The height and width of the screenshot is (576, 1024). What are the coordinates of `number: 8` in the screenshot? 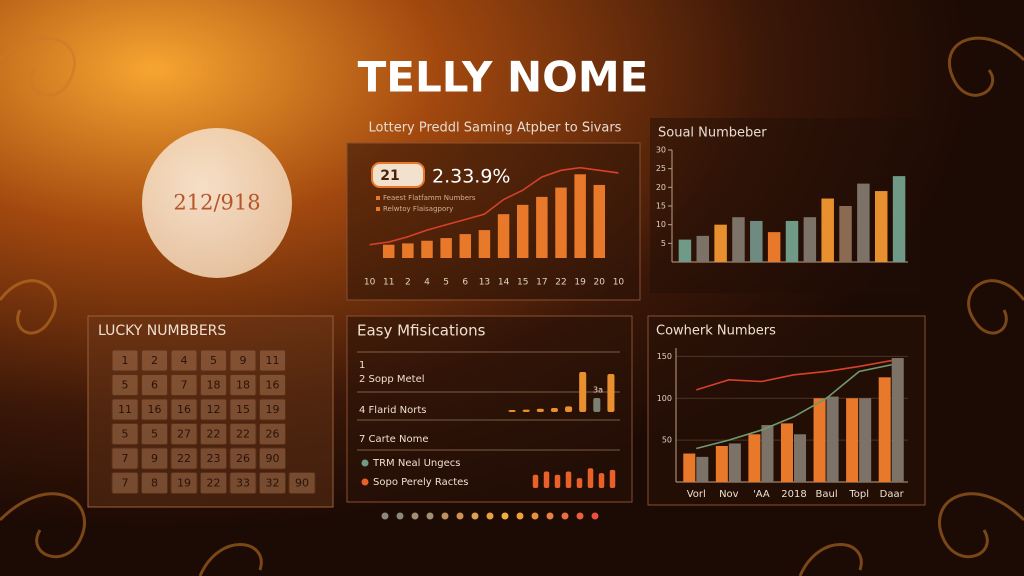 It's located at (154, 483).